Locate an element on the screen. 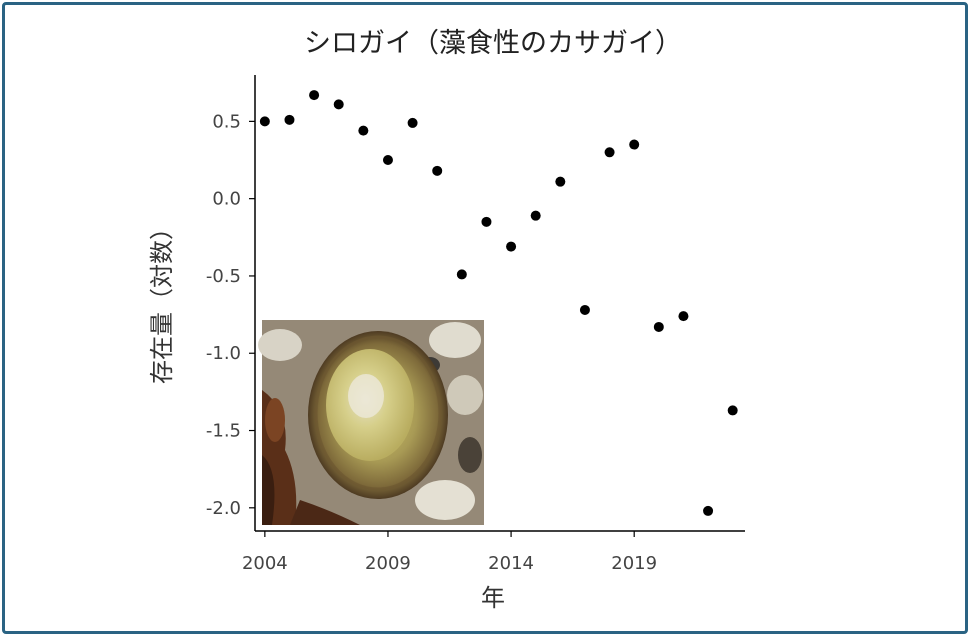 The width and height of the screenshot is (970, 636). y-tick-label: 0.5 is located at coordinates (226, 121).